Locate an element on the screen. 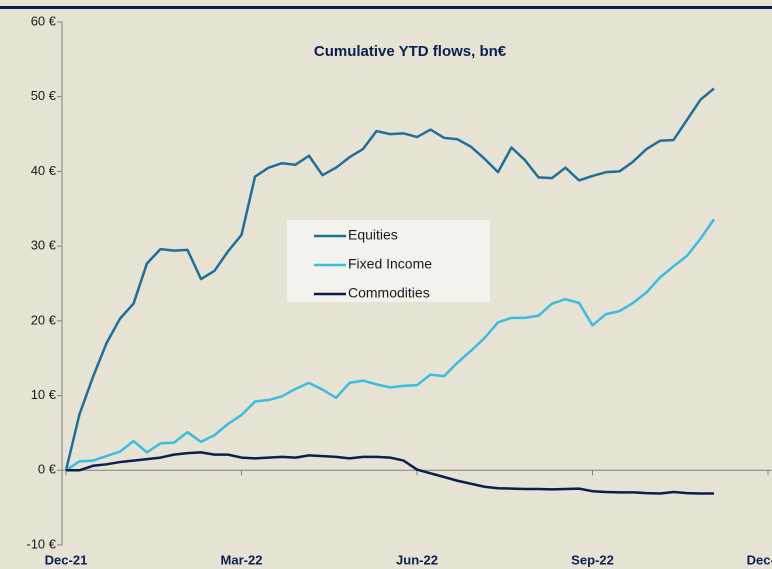 The height and width of the screenshot is (569, 772). y-tick-label: 0 € is located at coordinates (47, 469).